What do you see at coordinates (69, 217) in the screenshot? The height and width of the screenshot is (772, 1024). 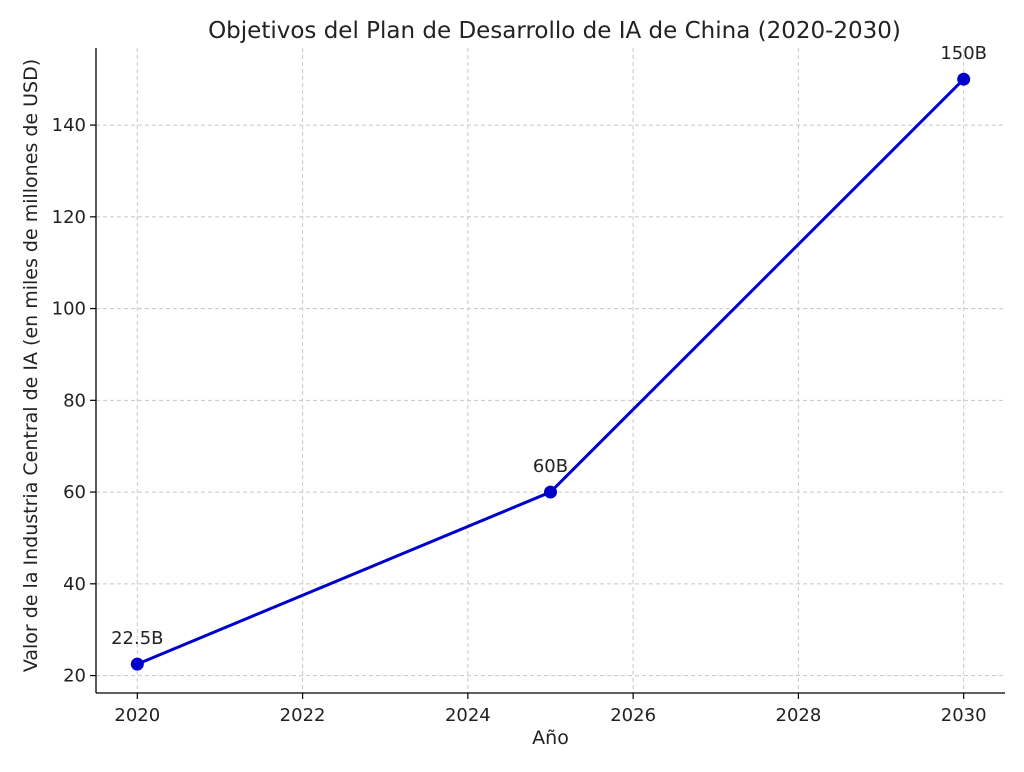 I see `y-tick-label: 120` at bounding box center [69, 217].